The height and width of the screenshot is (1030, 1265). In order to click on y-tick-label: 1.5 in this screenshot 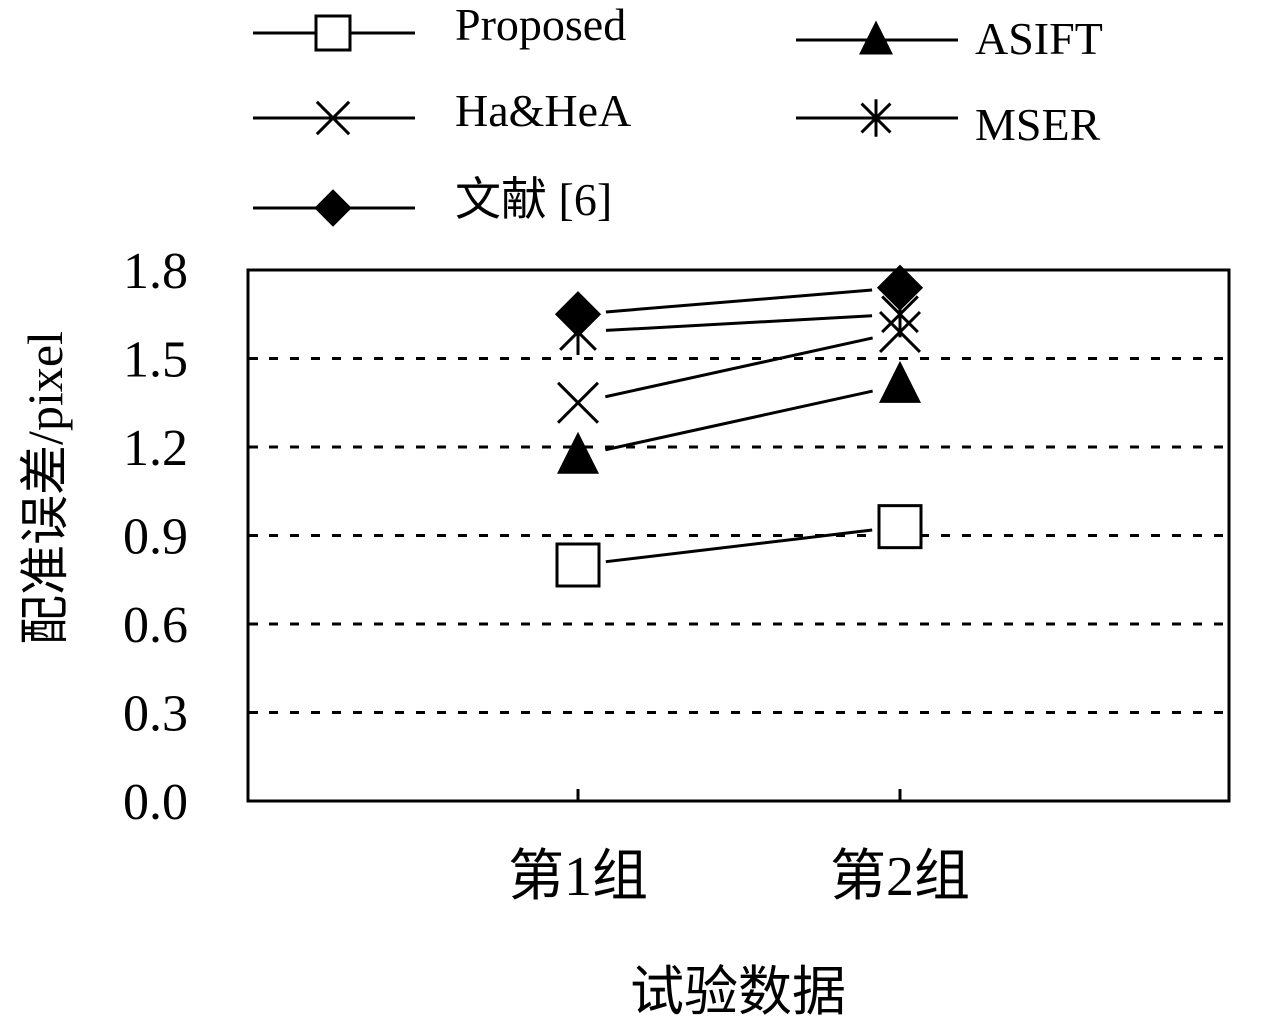, I will do `click(155, 360)`.